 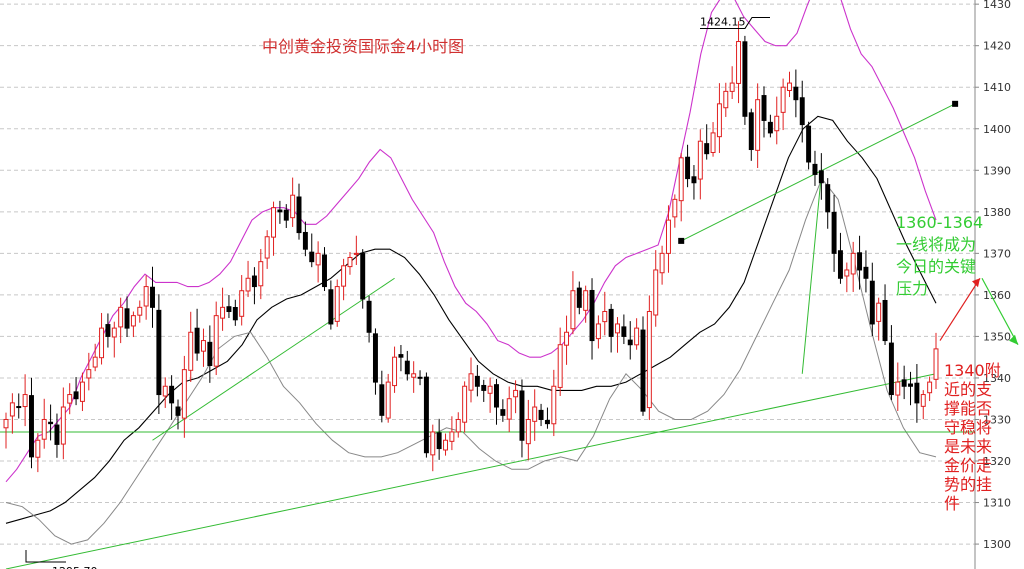 What do you see at coordinates (997, 378) in the screenshot?
I see `tick-label: 1340` at bounding box center [997, 378].